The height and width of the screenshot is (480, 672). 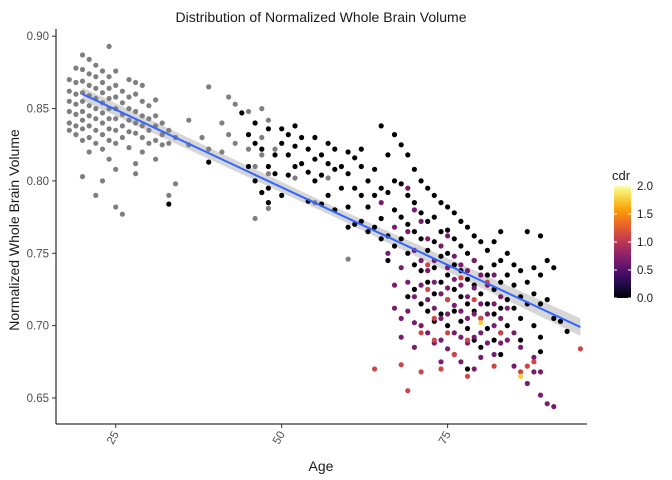 I want to click on legend-title: cdr, so click(x=621, y=175).